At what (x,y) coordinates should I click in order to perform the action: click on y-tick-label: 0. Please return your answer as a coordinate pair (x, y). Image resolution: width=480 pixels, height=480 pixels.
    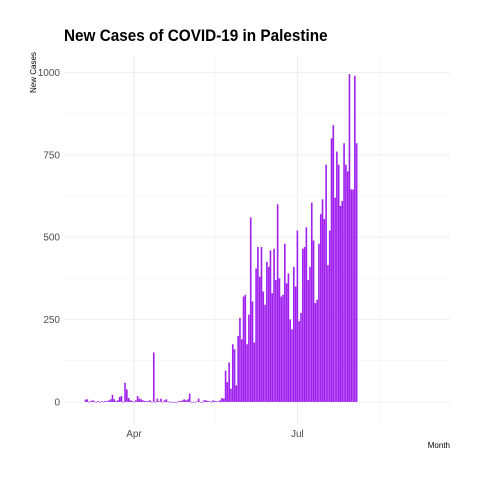
    Looking at the image, I should click on (57, 402).